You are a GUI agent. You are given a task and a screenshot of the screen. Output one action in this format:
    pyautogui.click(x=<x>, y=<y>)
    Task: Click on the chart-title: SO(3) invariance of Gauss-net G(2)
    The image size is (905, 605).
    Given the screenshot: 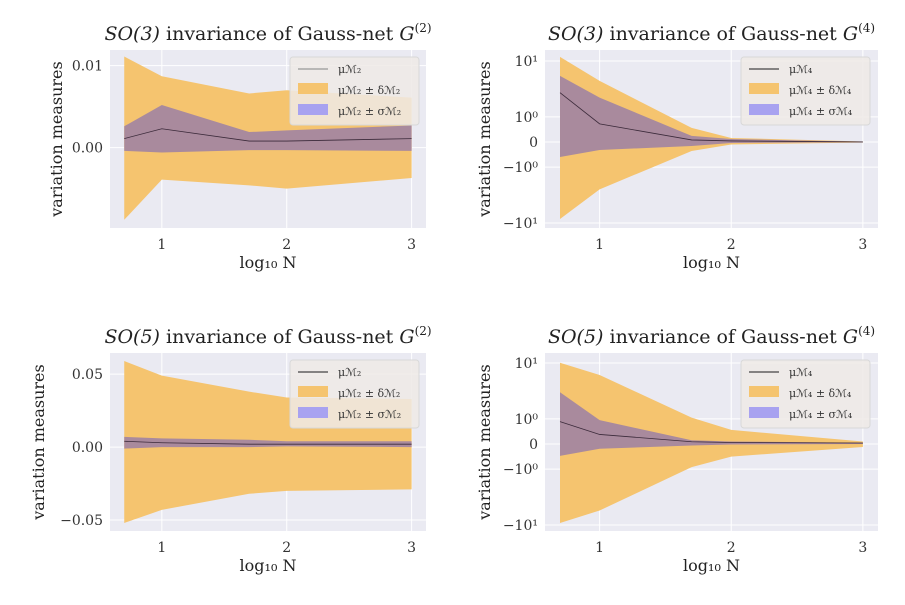 What is the action you would take?
    pyautogui.click(x=267, y=33)
    